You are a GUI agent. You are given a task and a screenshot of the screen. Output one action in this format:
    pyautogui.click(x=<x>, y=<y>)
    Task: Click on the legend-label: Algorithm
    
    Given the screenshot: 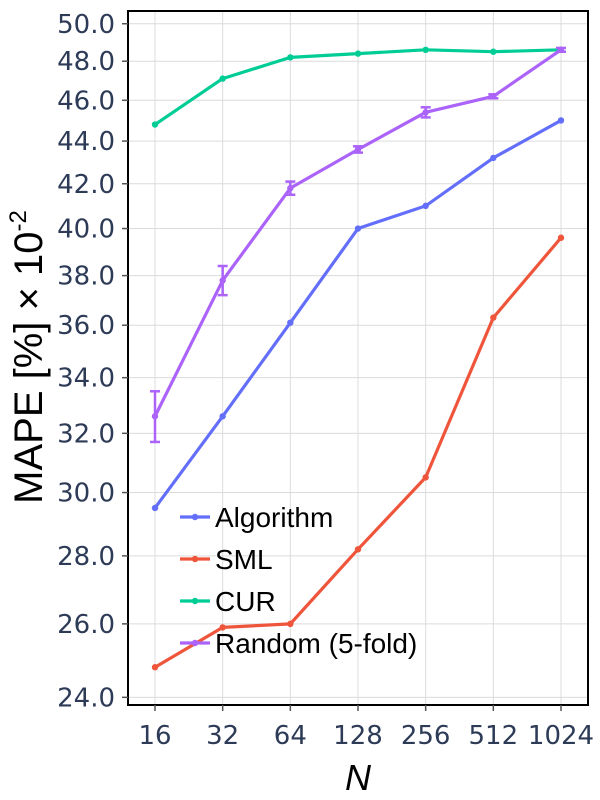 What is the action you would take?
    pyautogui.click(x=274, y=517)
    